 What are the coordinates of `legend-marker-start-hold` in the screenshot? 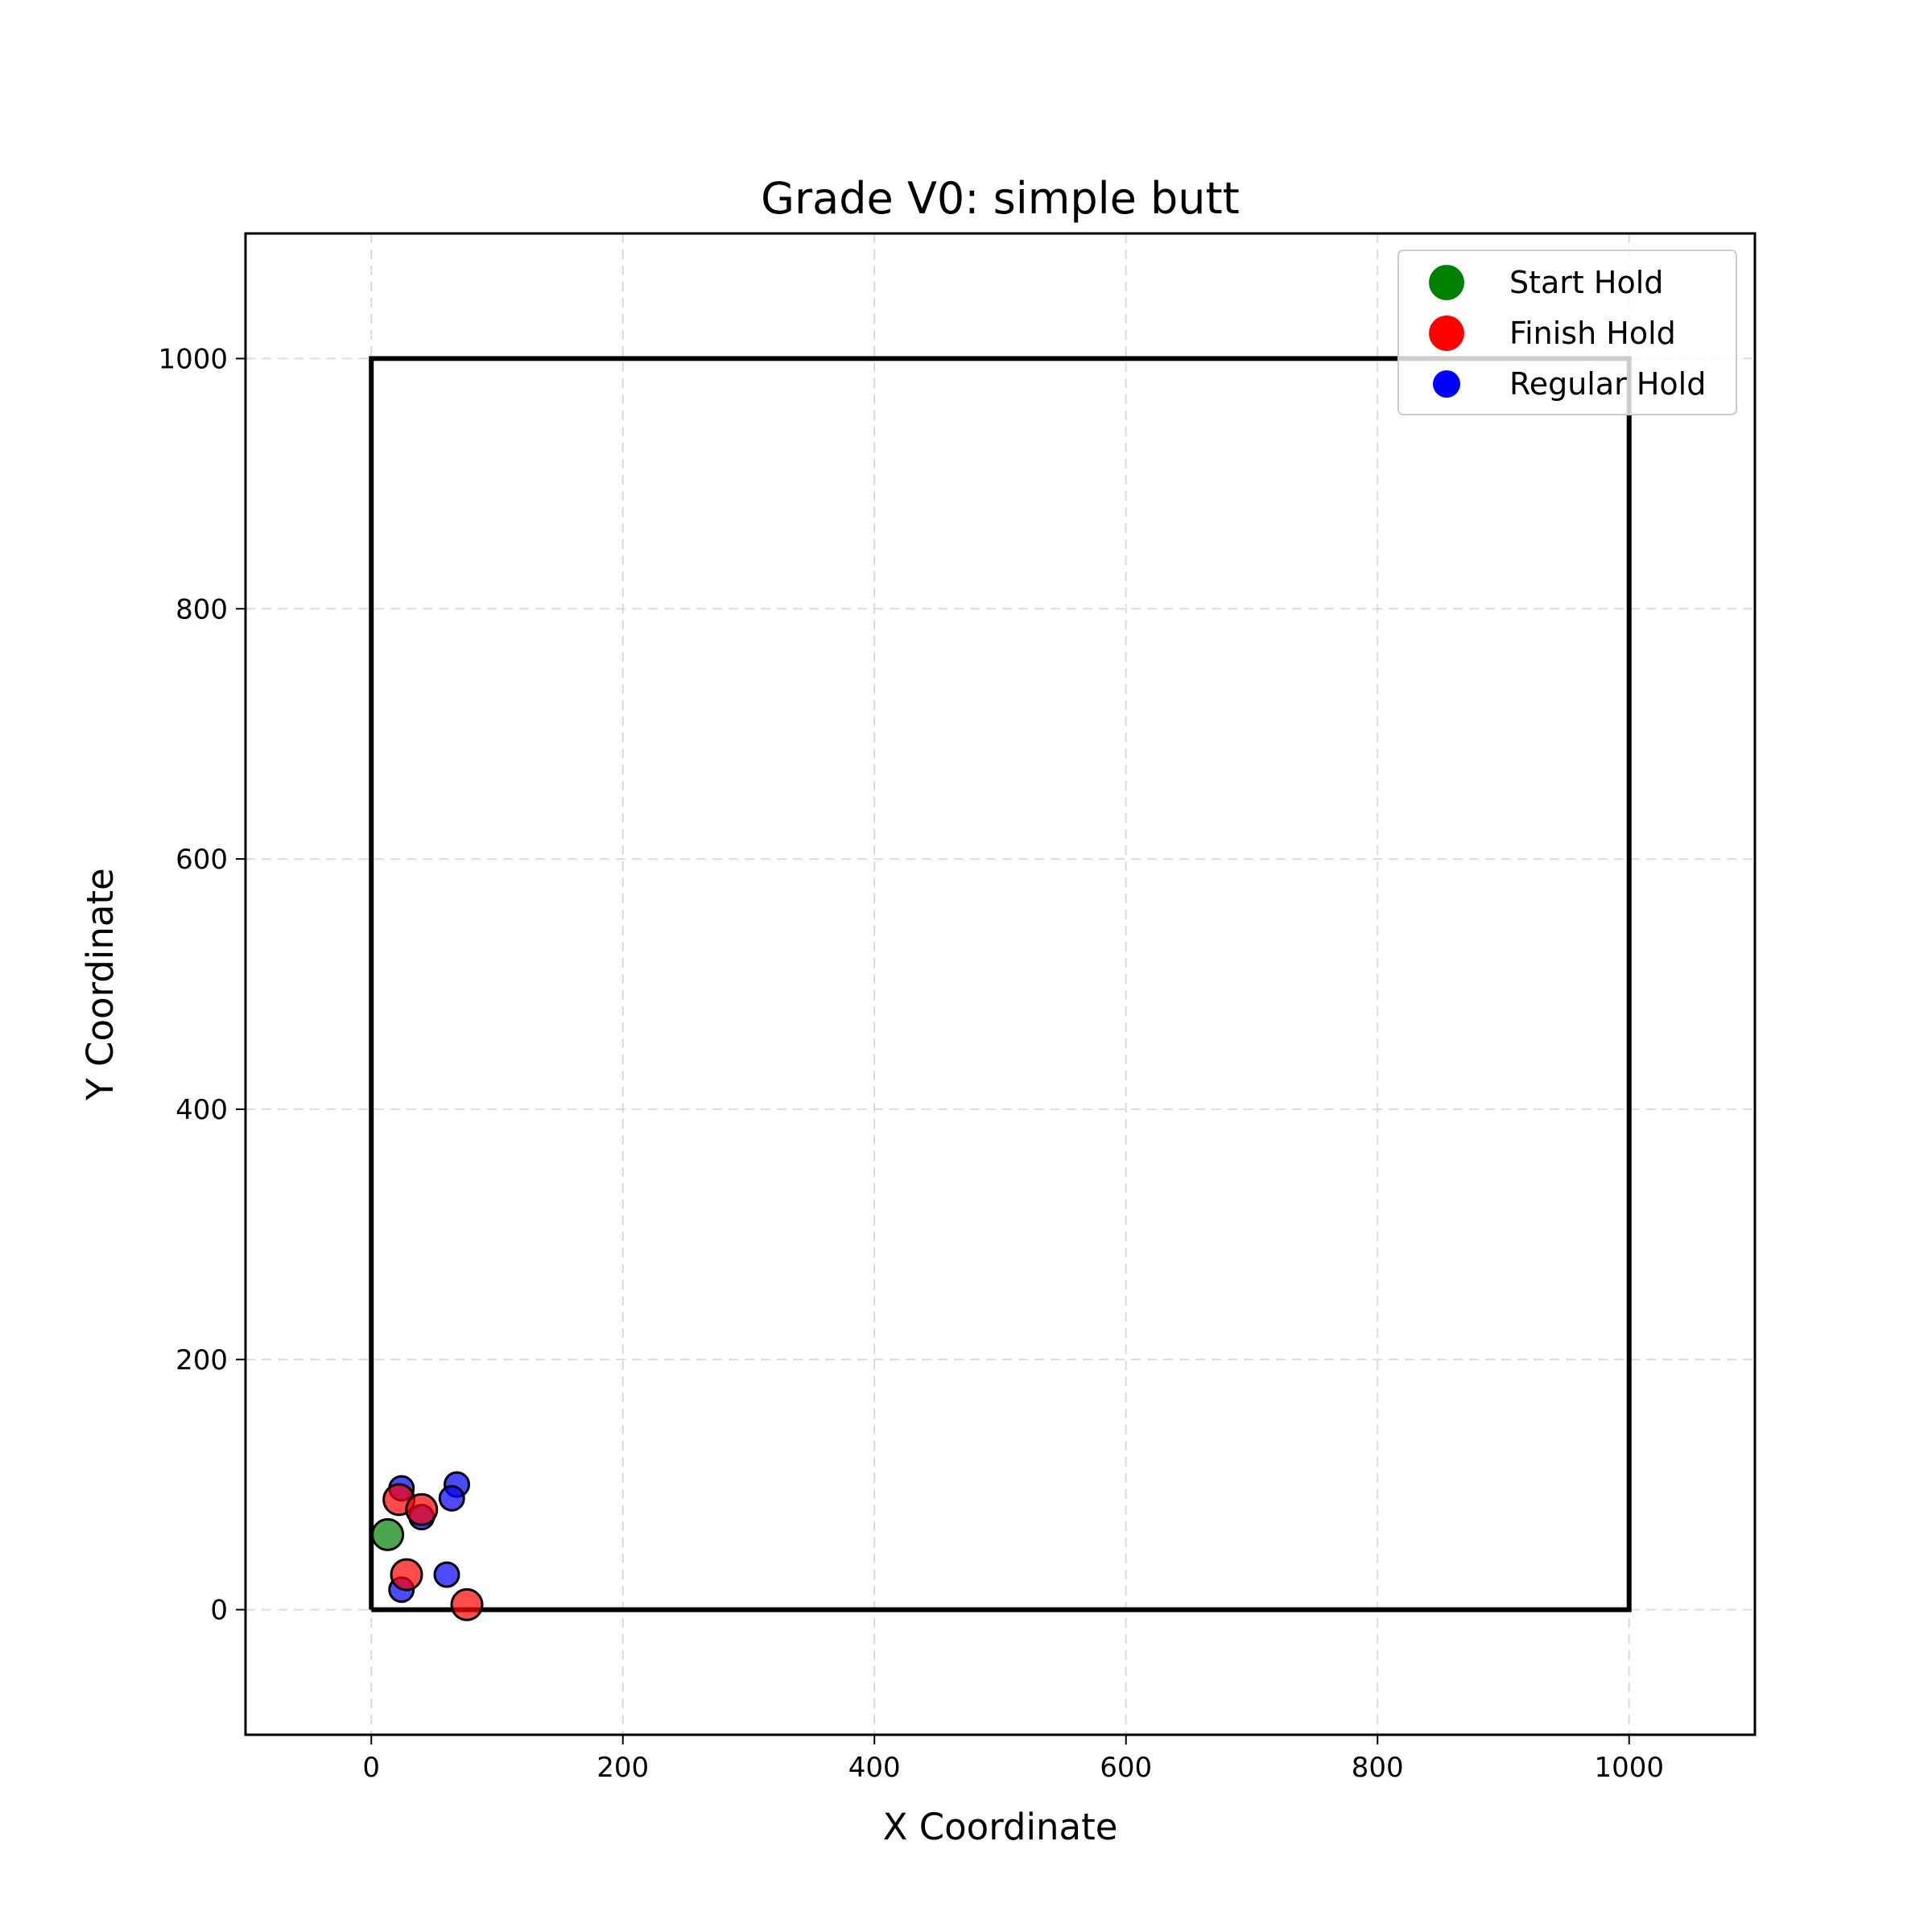 It's located at (1446, 282).